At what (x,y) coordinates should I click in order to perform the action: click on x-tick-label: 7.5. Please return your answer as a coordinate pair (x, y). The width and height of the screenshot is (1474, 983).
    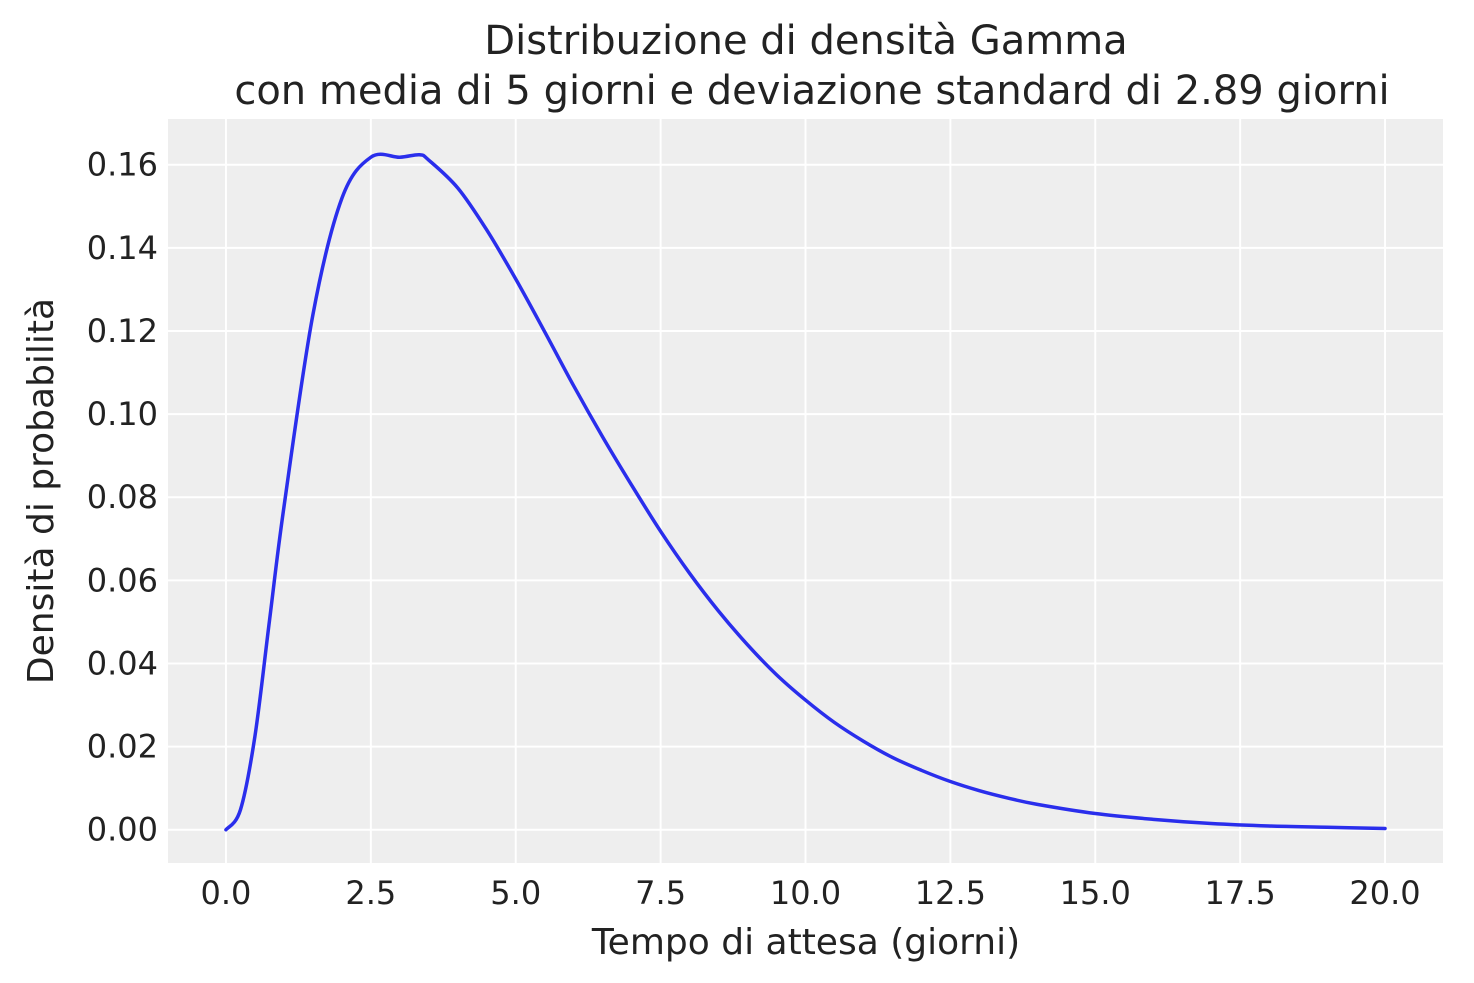
    Looking at the image, I should click on (660, 893).